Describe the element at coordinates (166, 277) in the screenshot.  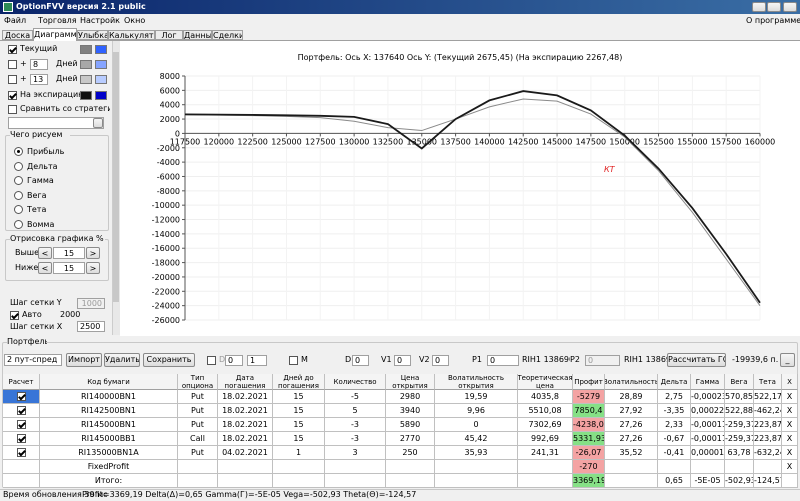
I see `y-tick-label: -20000` at that location.